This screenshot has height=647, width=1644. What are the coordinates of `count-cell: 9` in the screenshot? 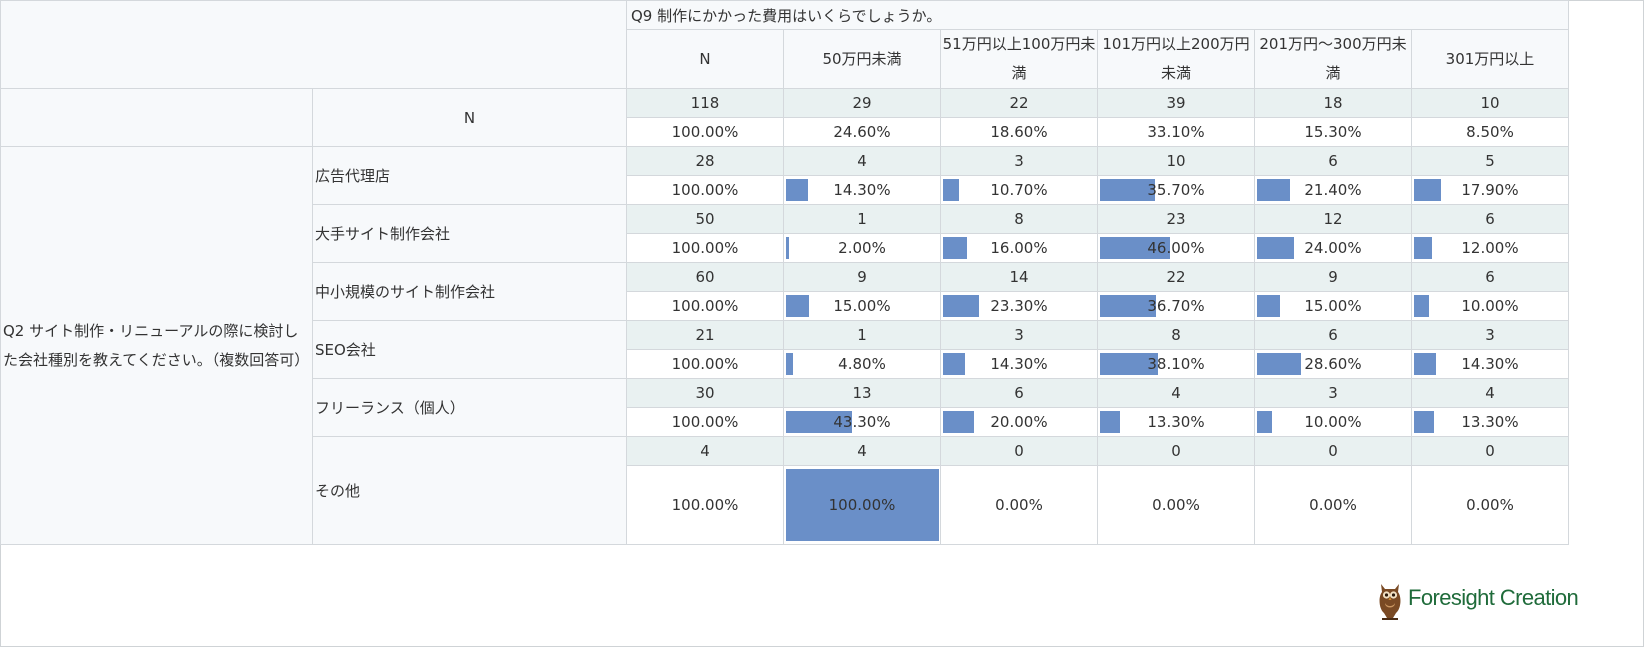 It's located at (1333, 277).